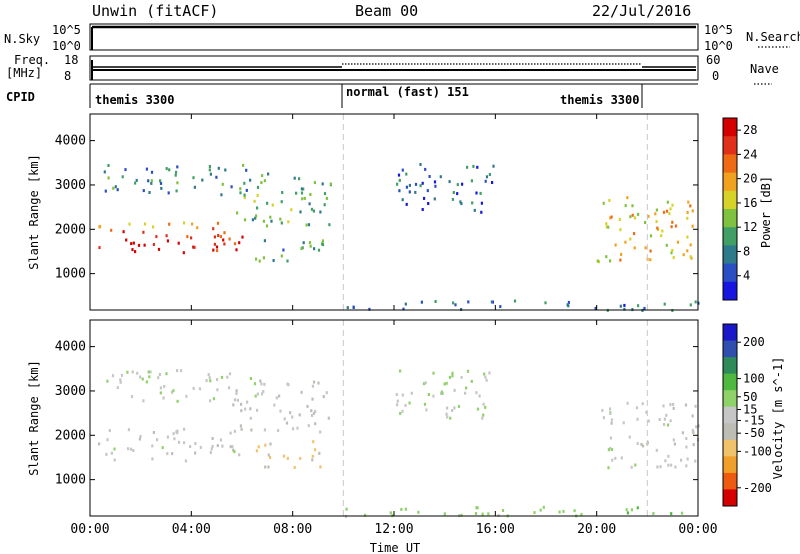  Describe the element at coordinates (70, 347) in the screenshot. I see `y-tick-label: 4000` at that location.